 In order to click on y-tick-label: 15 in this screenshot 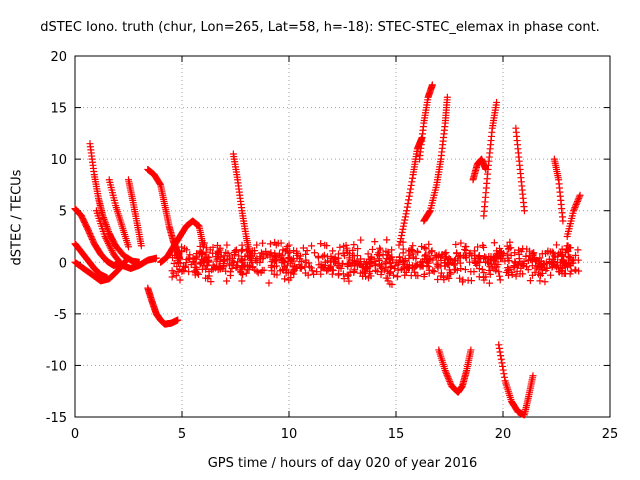, I will do `click(58, 109)`.